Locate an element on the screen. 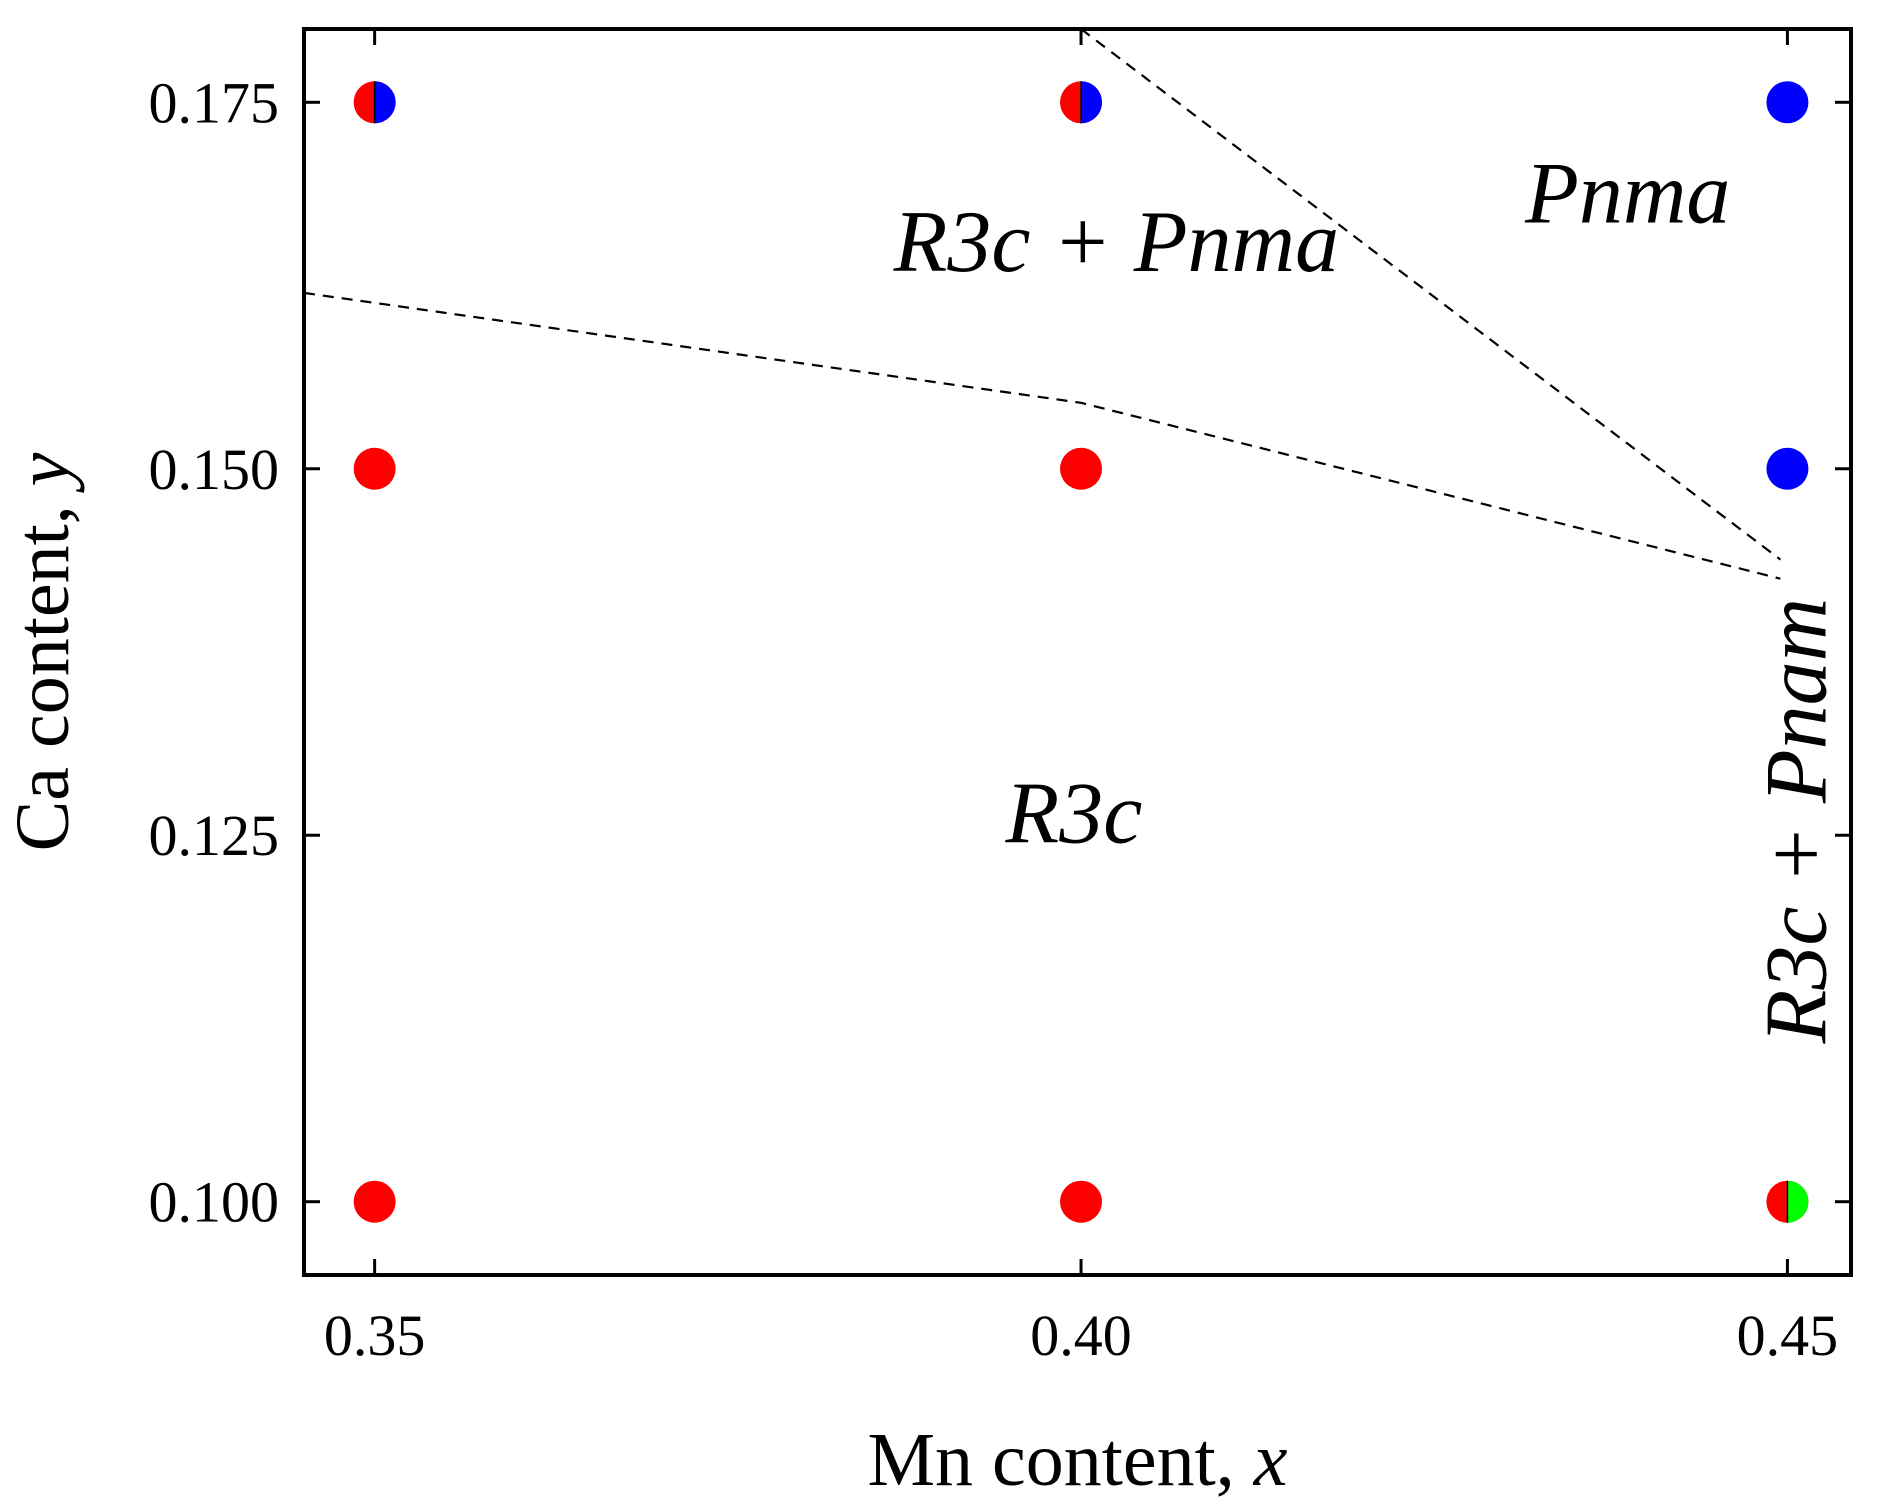 The width and height of the screenshot is (1882, 1509). x-axis-title: Mn content, x is located at coordinates (1077, 1460).